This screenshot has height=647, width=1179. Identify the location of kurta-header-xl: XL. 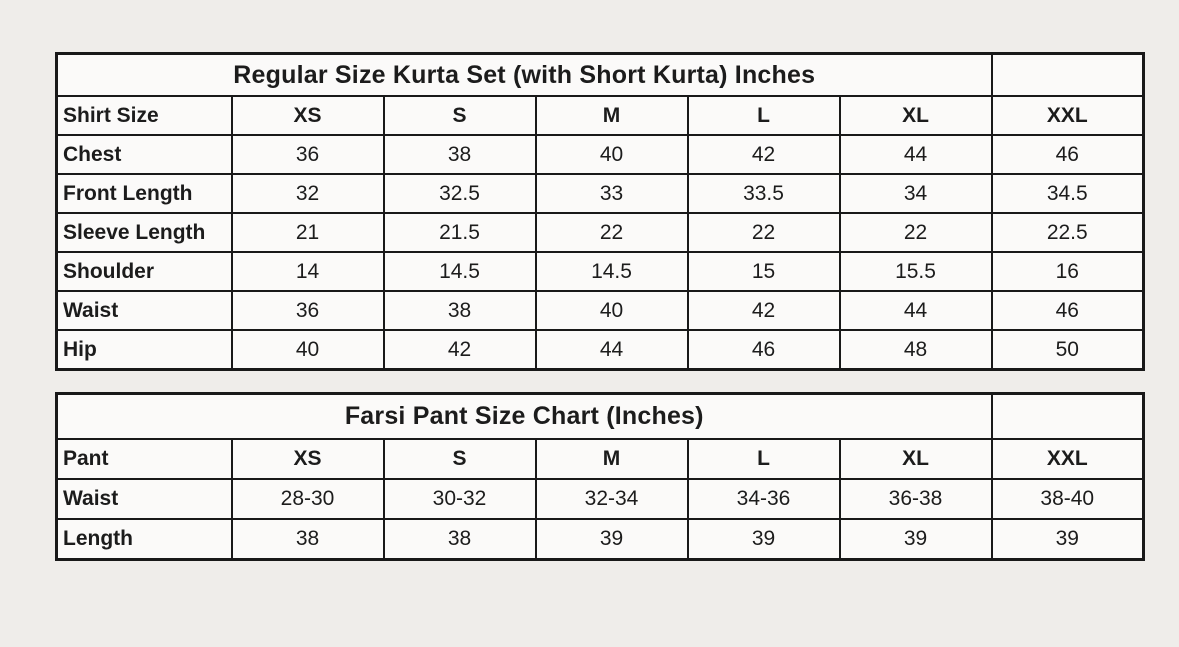
(915, 115).